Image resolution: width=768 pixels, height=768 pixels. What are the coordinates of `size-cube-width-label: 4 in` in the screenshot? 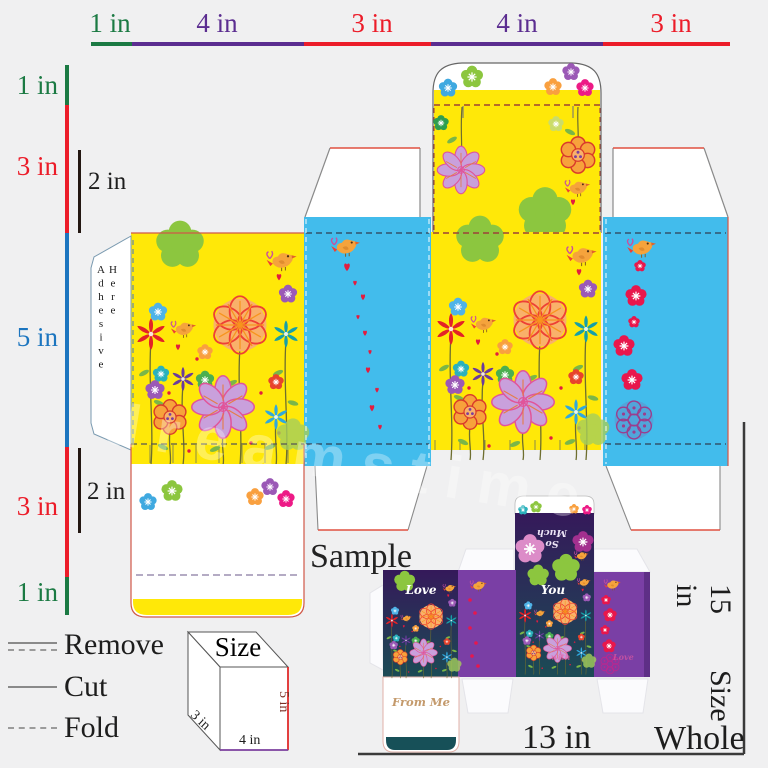 It's located at (250, 740).